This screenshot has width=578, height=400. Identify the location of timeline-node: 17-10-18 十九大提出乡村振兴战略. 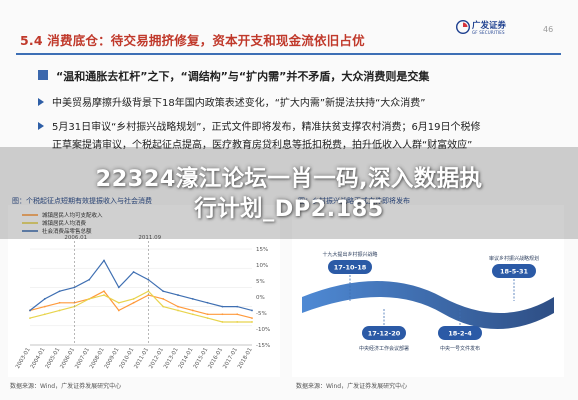
(350, 276).